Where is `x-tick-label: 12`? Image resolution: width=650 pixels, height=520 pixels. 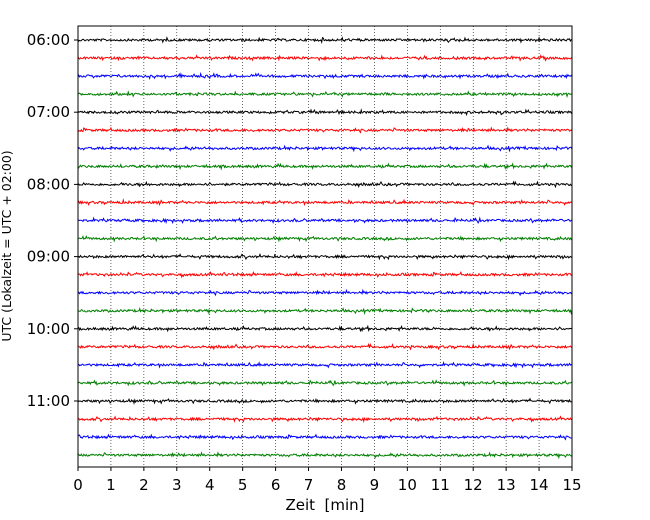
x-tick-label: 12 is located at coordinates (473, 485).